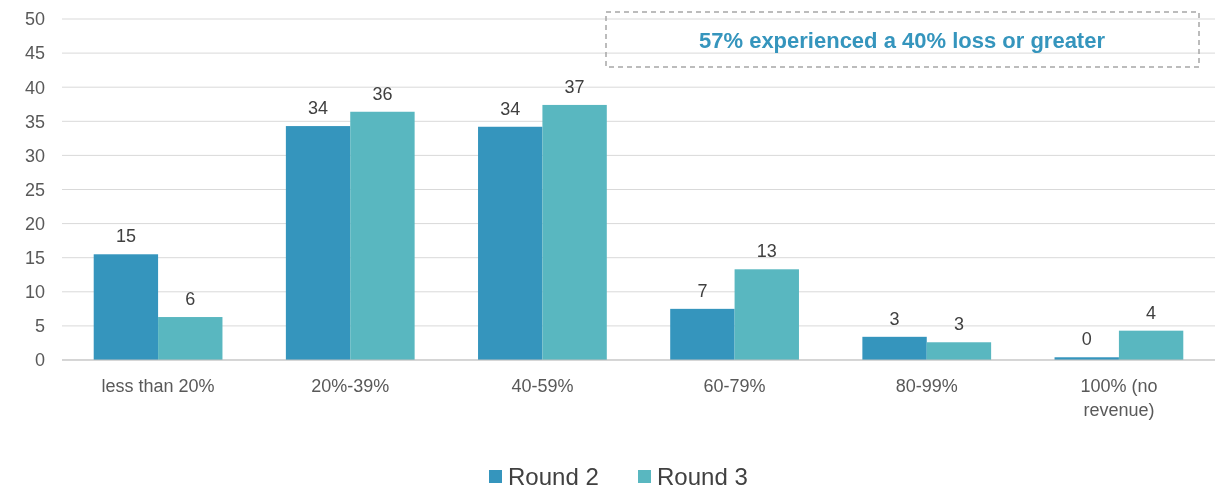 This screenshot has width=1219, height=490. Describe the element at coordinates (39, 326) in the screenshot. I see `y-tick-label: 5` at that location.